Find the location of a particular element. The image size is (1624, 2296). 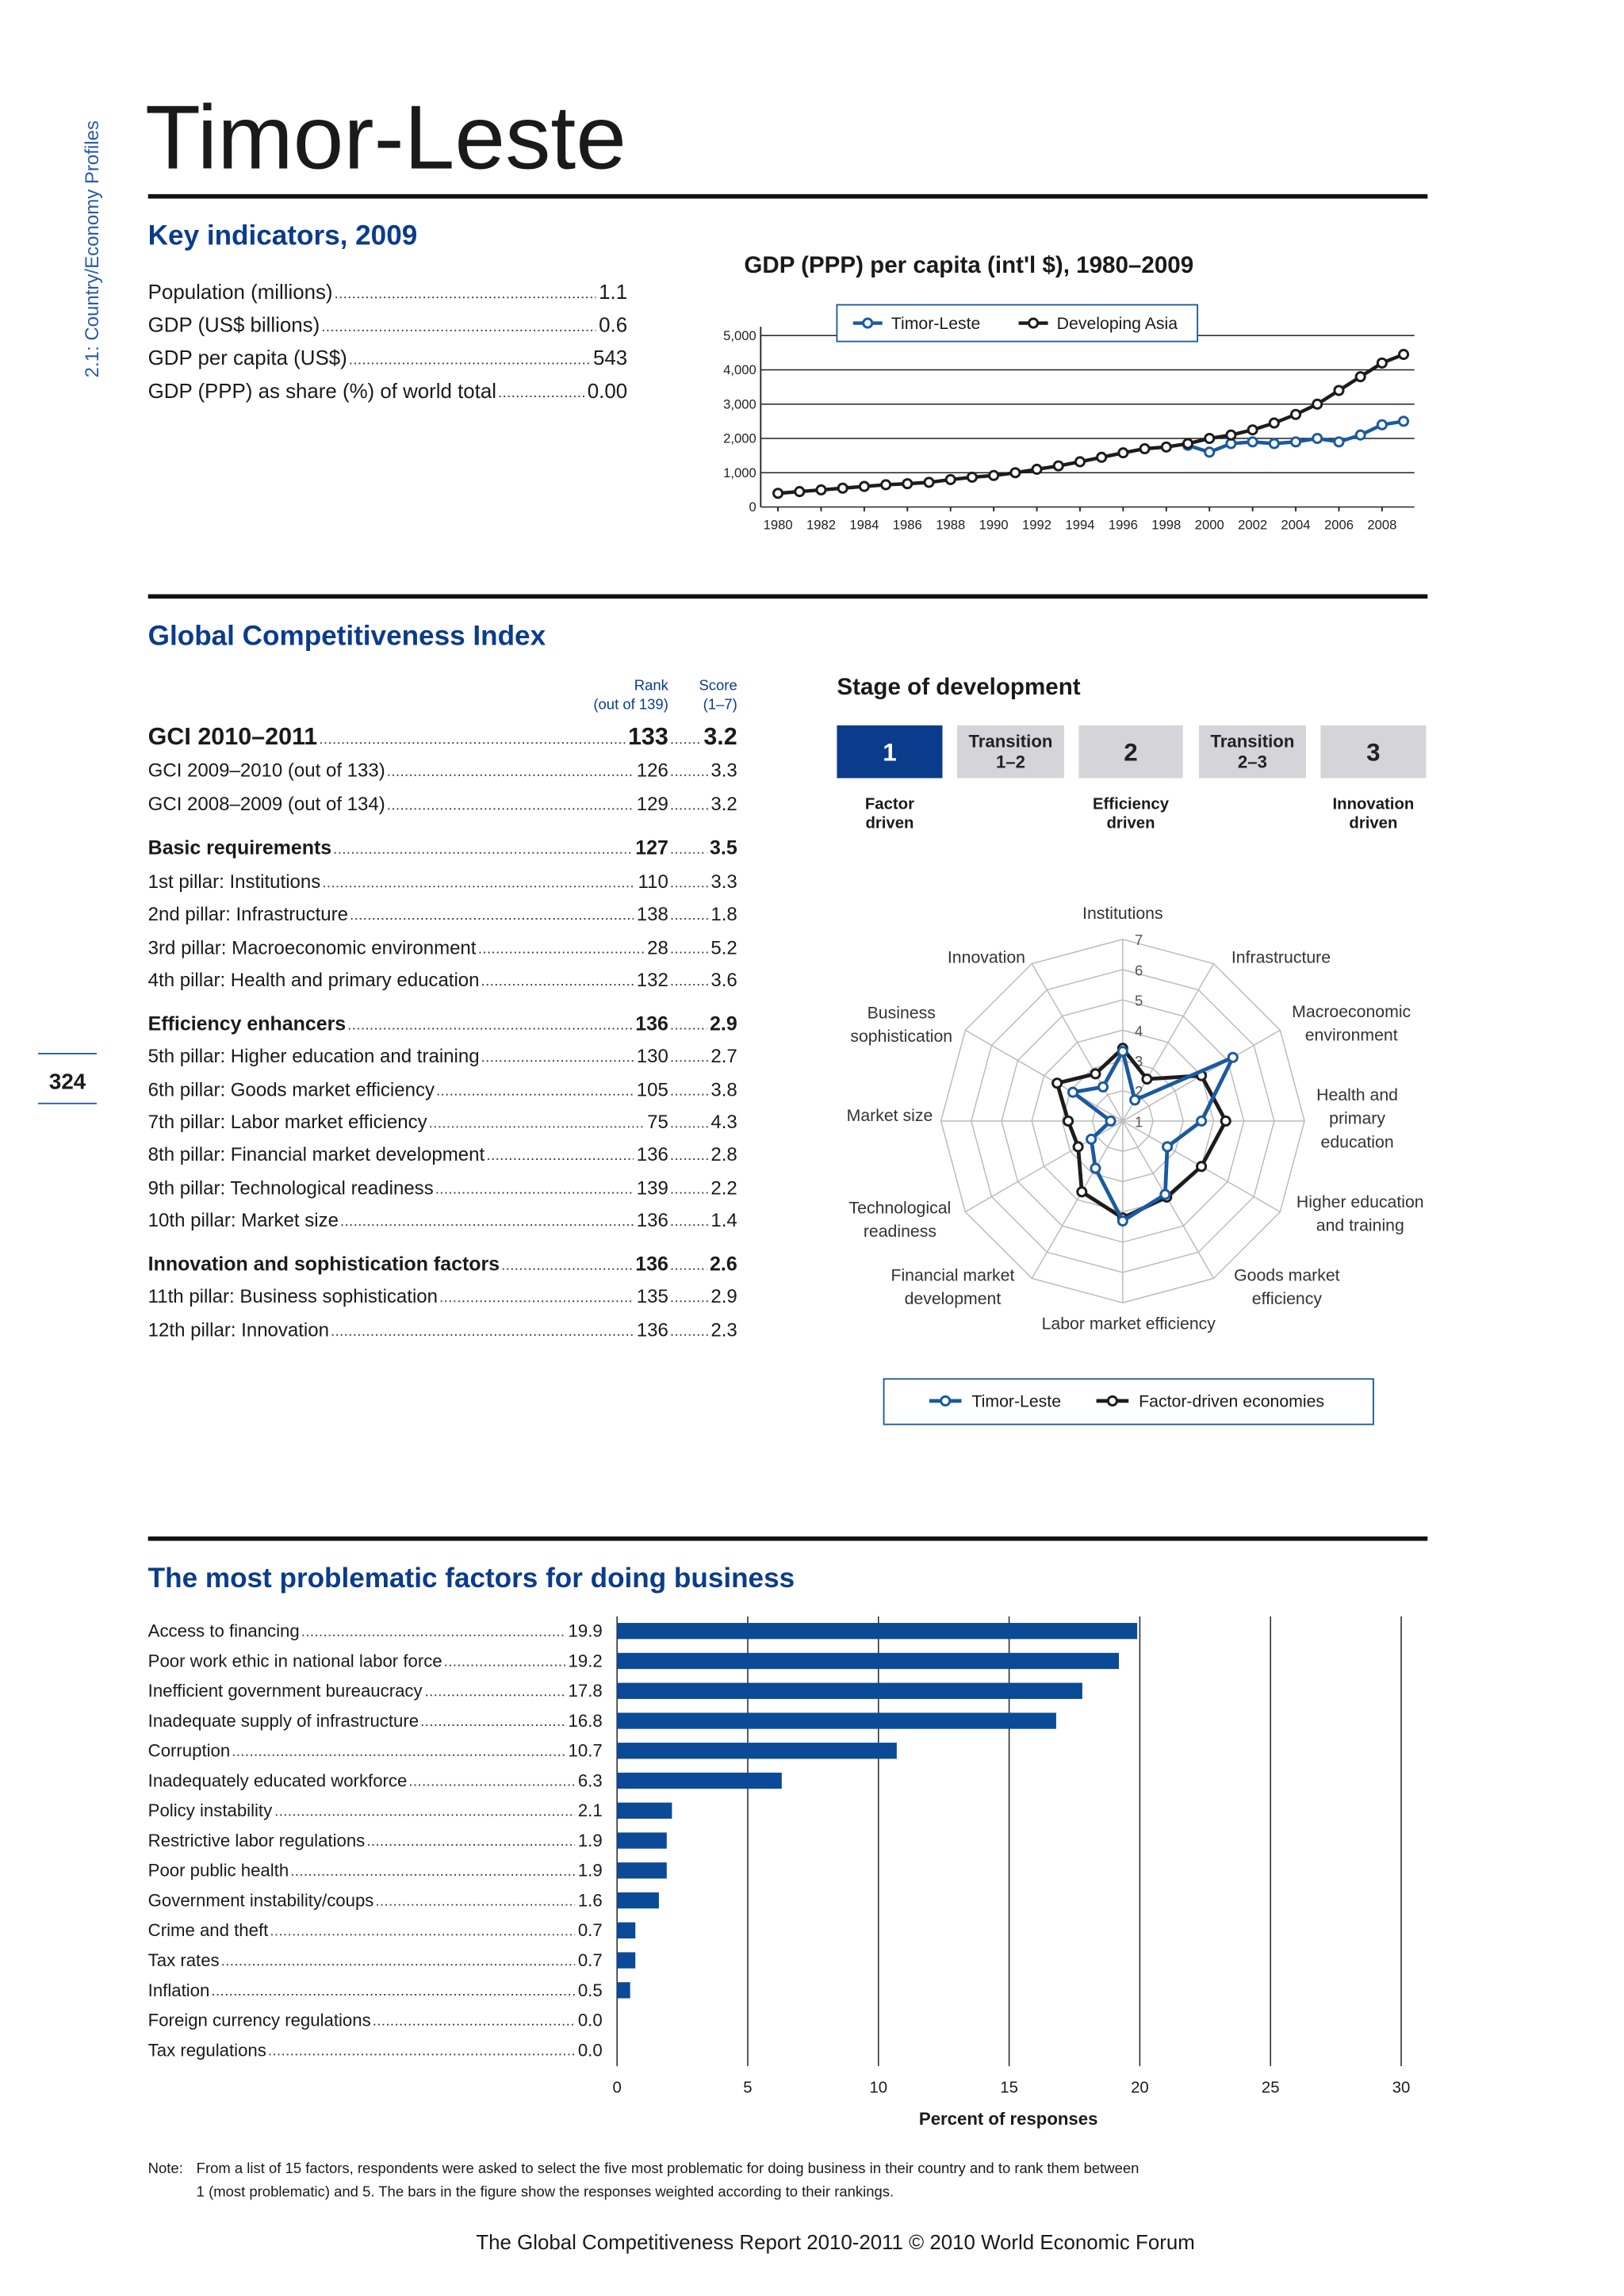

bar-value-label: 6.3 is located at coordinates (590, 1780).